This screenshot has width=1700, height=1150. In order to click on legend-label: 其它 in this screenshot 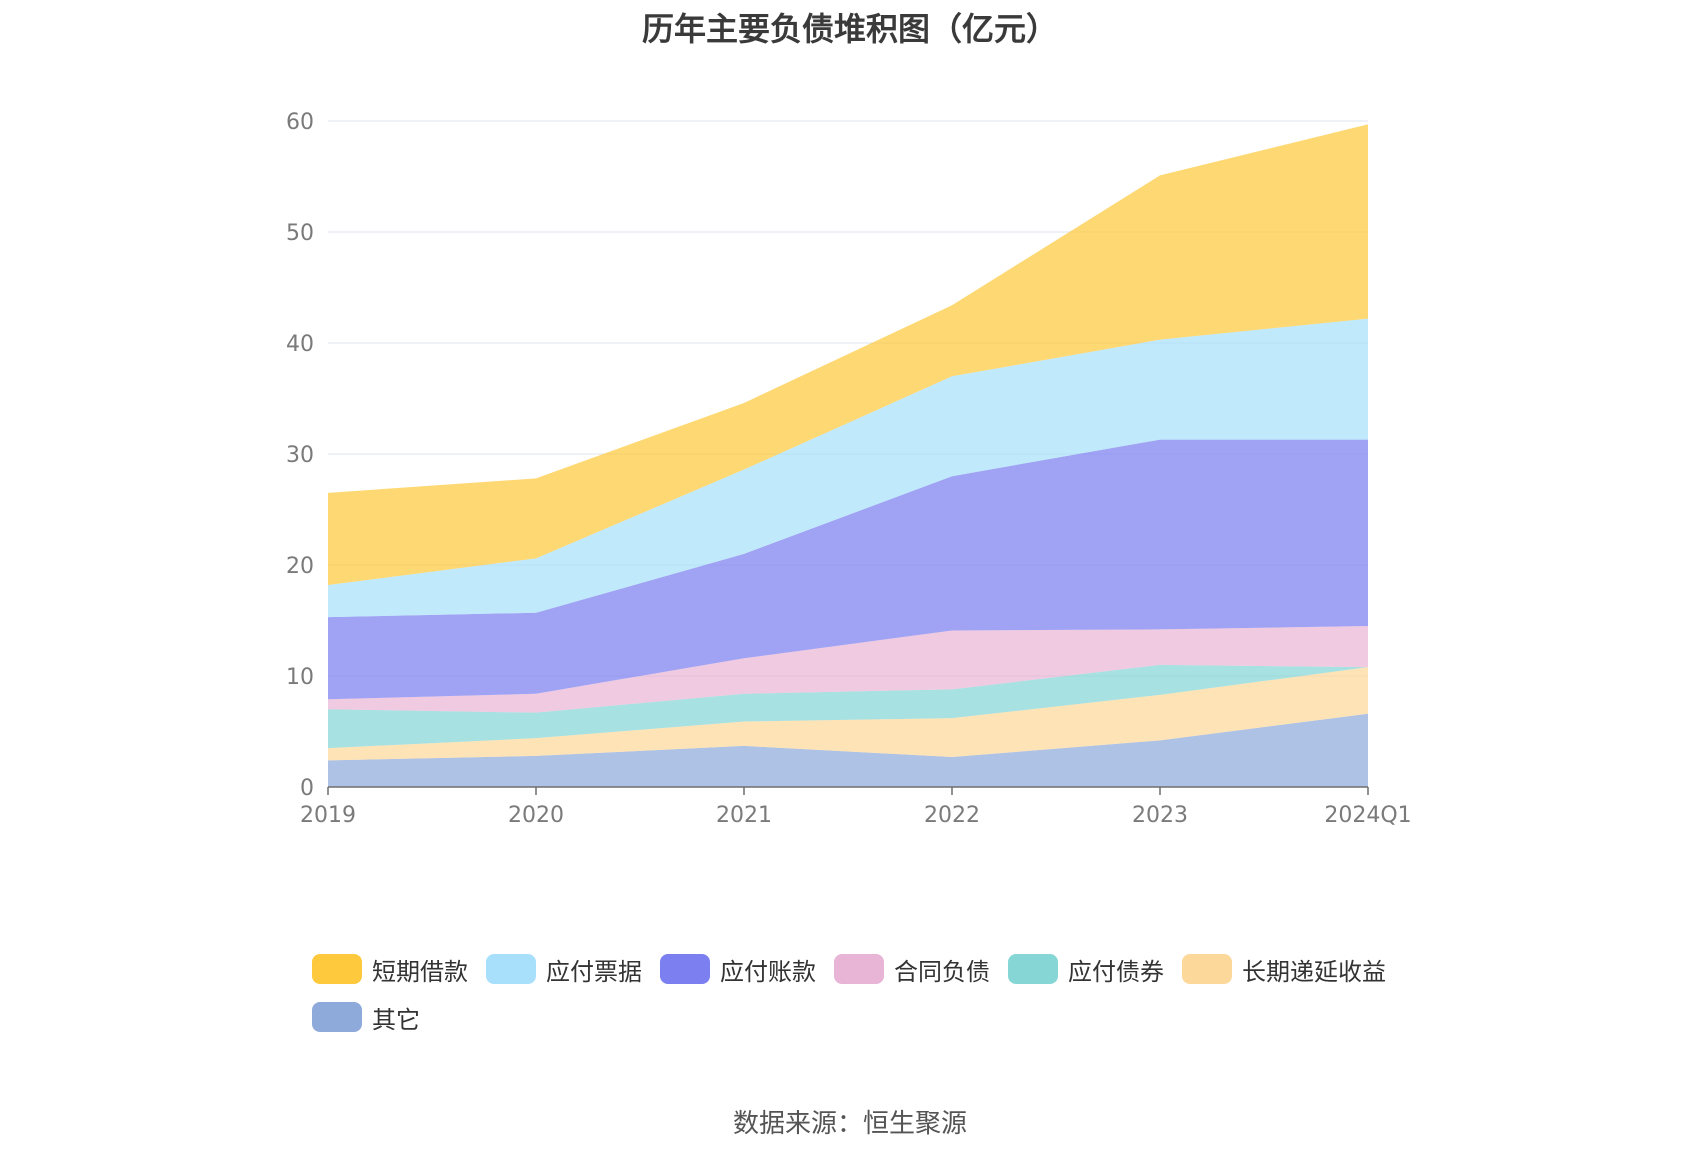, I will do `click(396, 1019)`.